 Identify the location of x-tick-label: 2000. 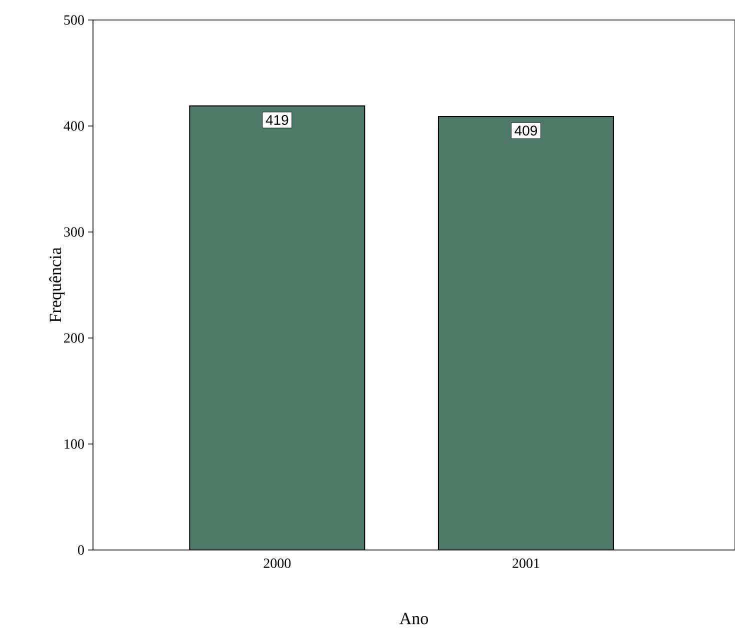
(277, 563).